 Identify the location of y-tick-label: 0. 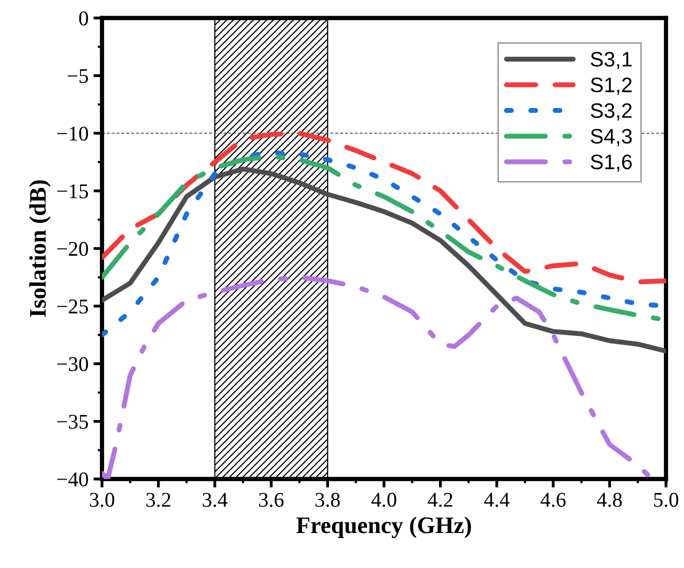
(83, 18).